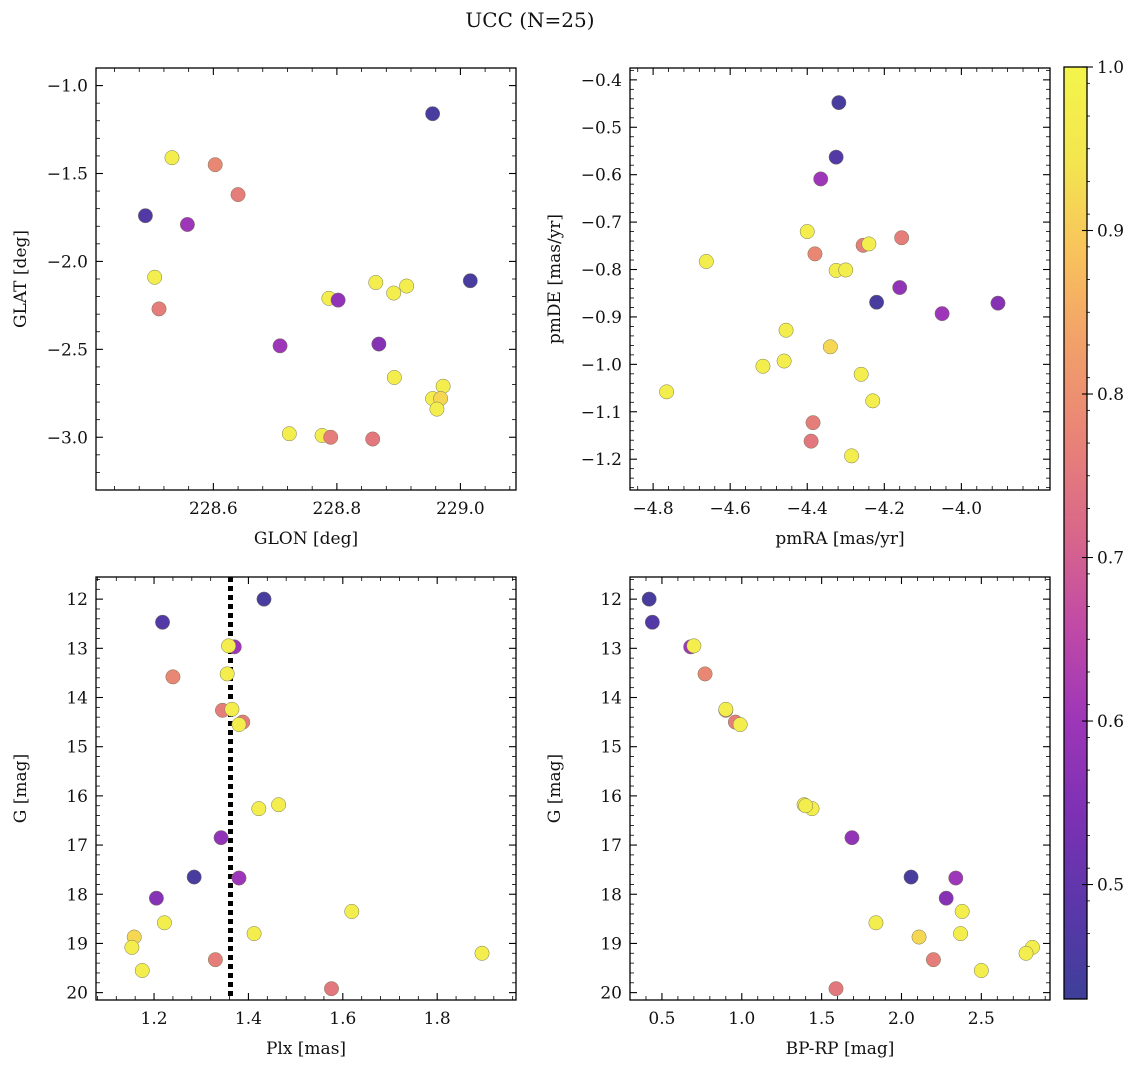 The width and height of the screenshot is (1136, 1067). What do you see at coordinates (1110, 395) in the screenshot?
I see `colorbar-tick-label: 0.8` at bounding box center [1110, 395].